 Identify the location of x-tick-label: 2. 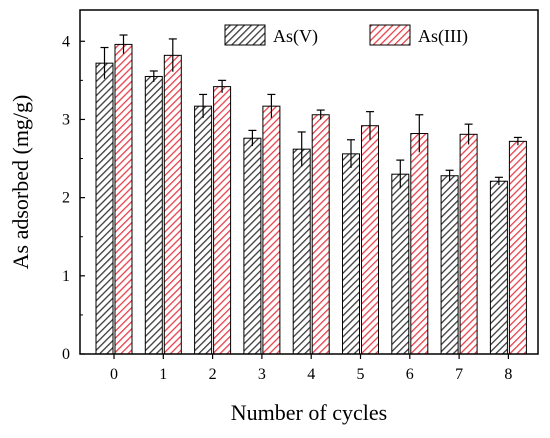
(213, 374).